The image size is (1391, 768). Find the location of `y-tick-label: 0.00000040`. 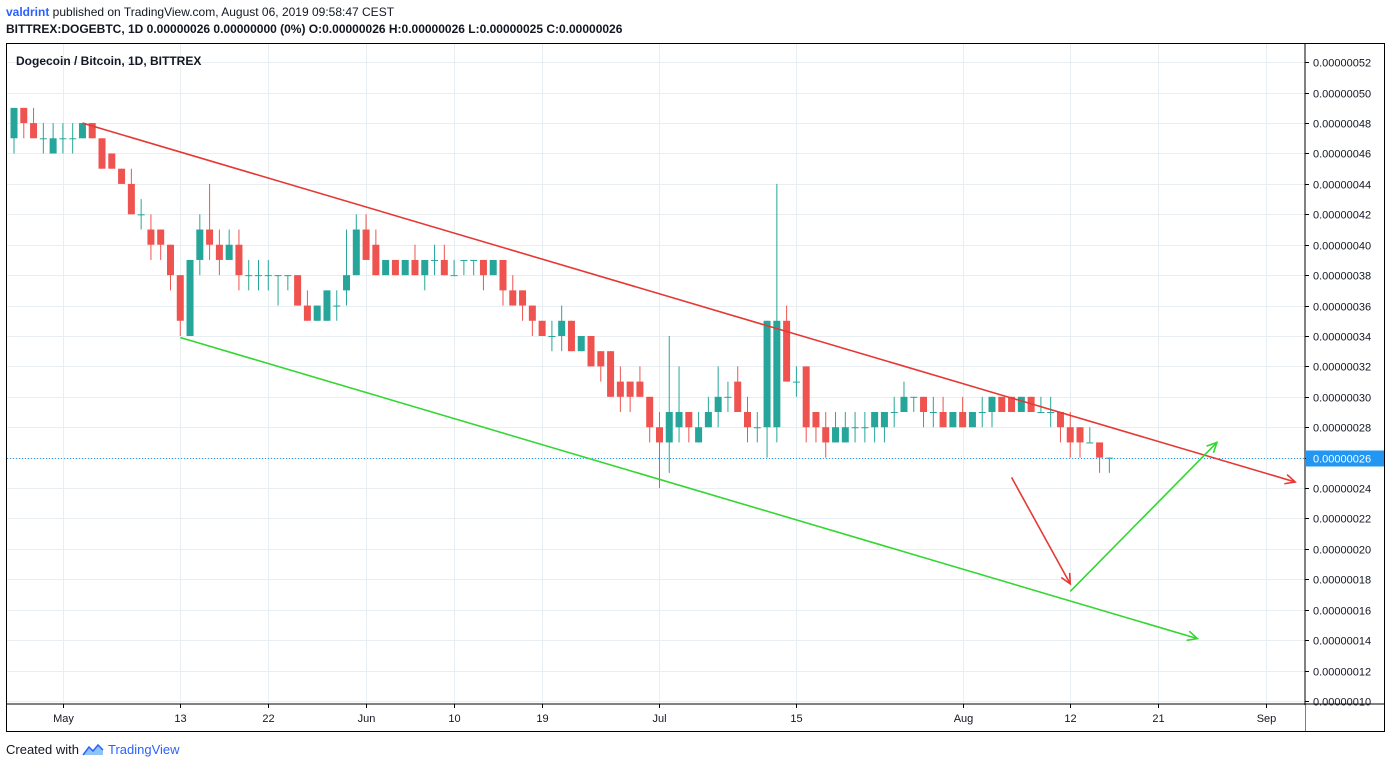

y-tick-label: 0.00000040 is located at coordinates (1342, 247).